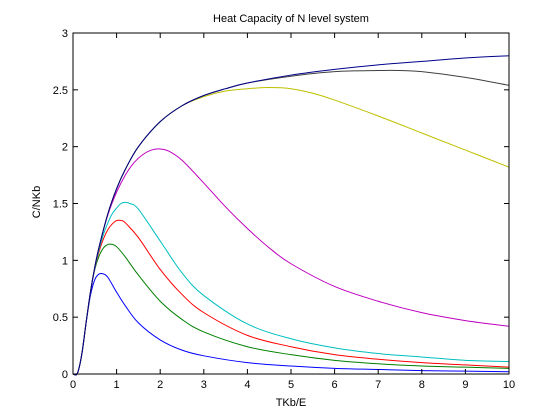 This screenshot has width=560, height=420. What do you see at coordinates (37, 202) in the screenshot?
I see `y-axis-title: C/NKb` at bounding box center [37, 202].